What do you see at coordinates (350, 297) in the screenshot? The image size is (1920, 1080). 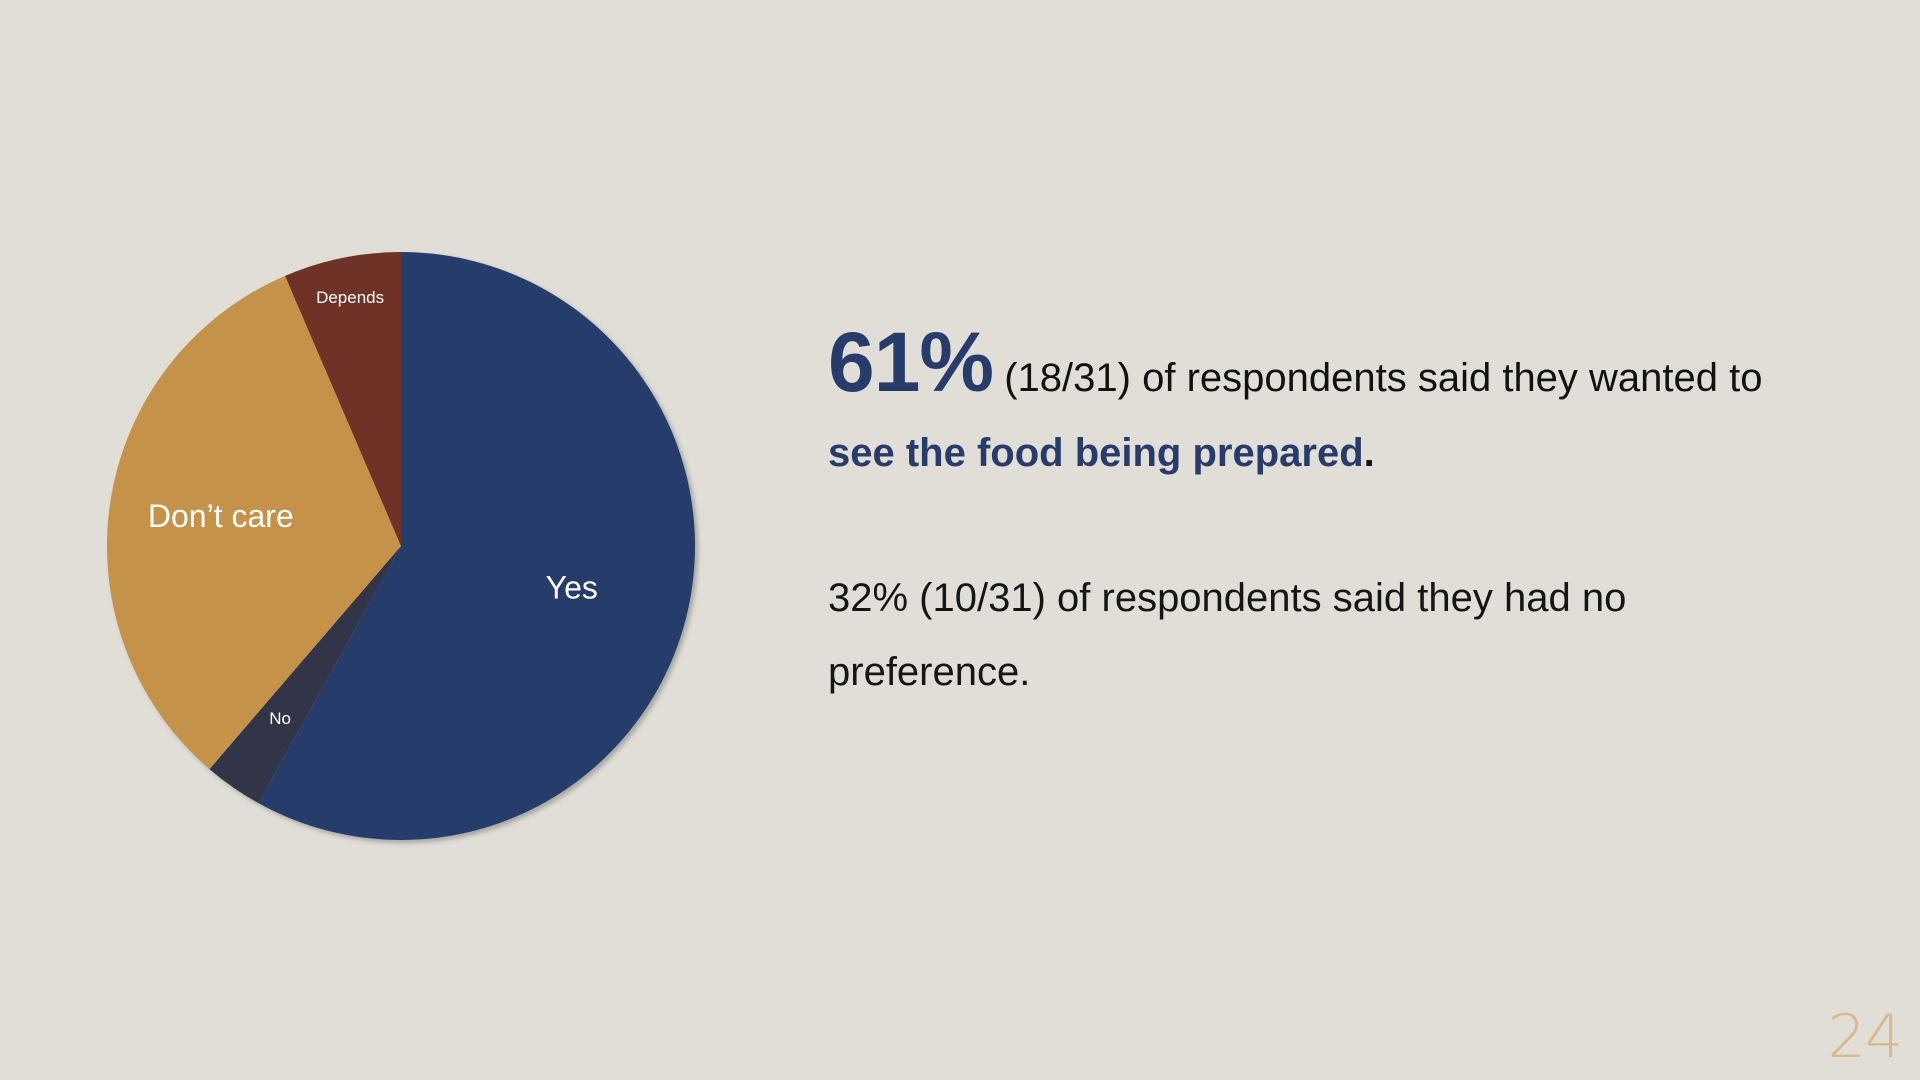 I see `pie-label-depends: Depends` at bounding box center [350, 297].